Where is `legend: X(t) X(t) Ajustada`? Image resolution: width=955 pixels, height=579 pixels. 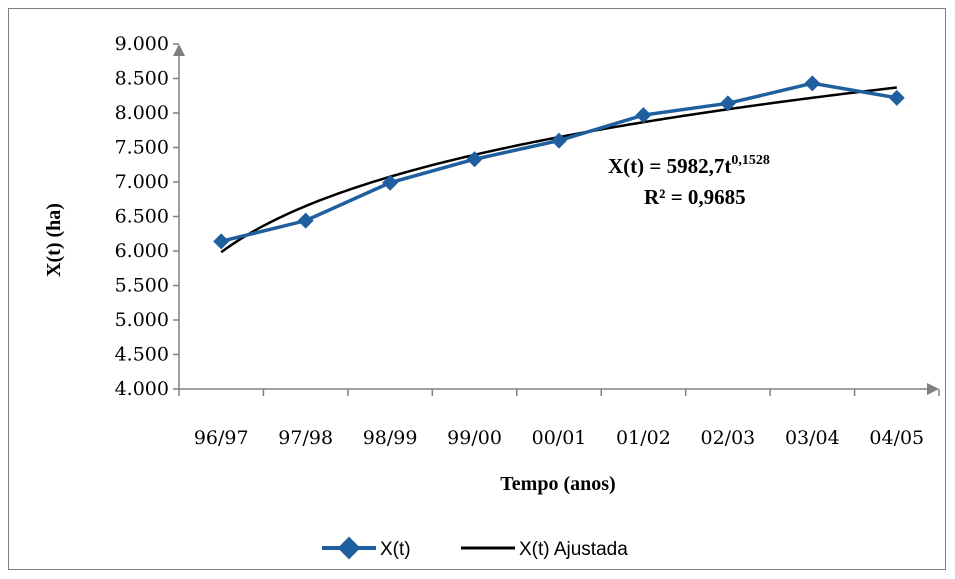 legend: X(t) X(t) Ajustada is located at coordinates (475, 548).